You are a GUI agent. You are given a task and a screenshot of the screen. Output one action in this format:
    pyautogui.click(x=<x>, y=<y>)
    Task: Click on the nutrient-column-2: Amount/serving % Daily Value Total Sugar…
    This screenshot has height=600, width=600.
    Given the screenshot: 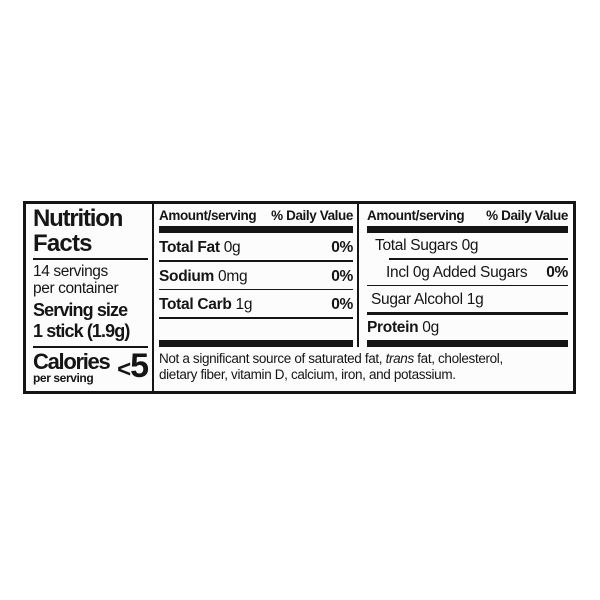 What is the action you would take?
    pyautogui.click(x=466, y=275)
    